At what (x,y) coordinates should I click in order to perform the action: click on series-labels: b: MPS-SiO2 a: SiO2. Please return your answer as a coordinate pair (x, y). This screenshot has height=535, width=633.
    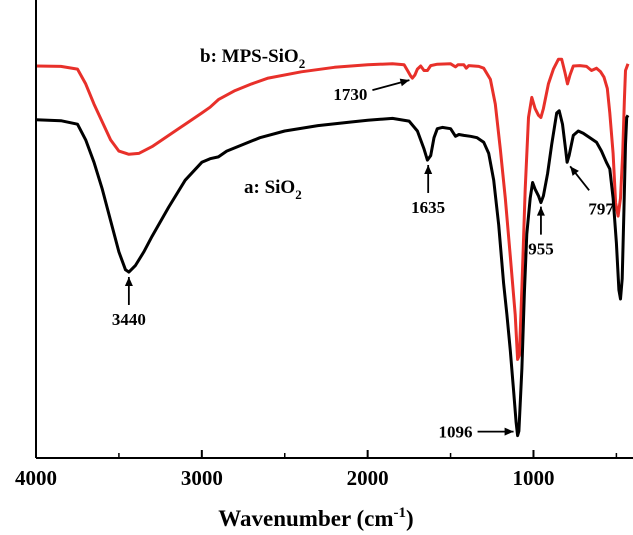
    Looking at the image, I should click on (252, 124).